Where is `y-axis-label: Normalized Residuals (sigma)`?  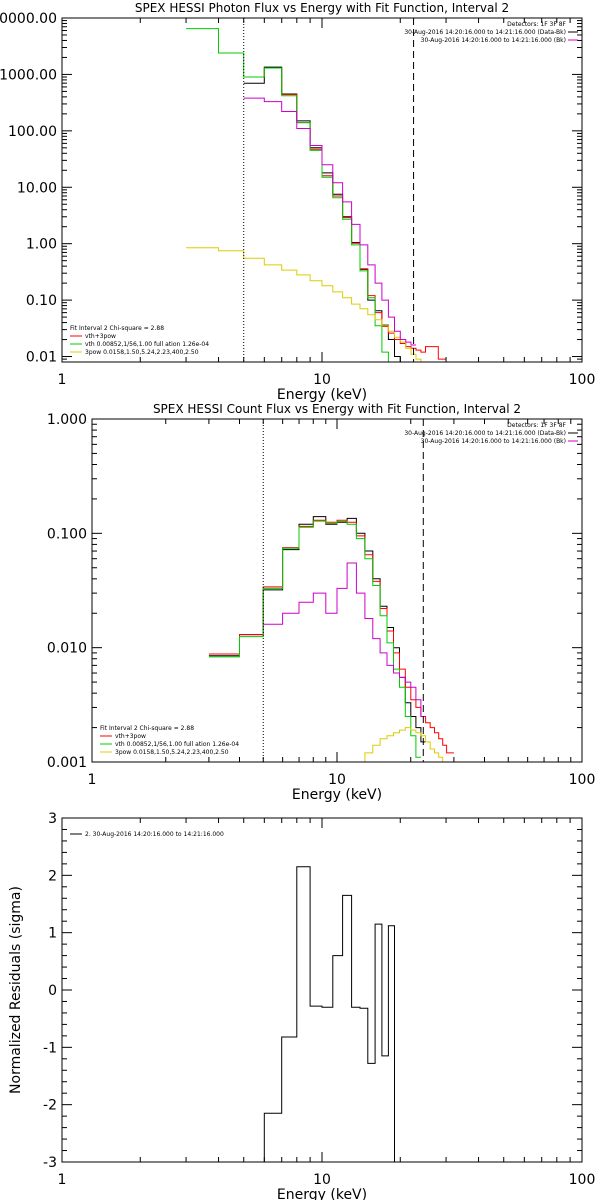
y-axis-label: Normalized Residuals (sigma) is located at coordinates (16, 990).